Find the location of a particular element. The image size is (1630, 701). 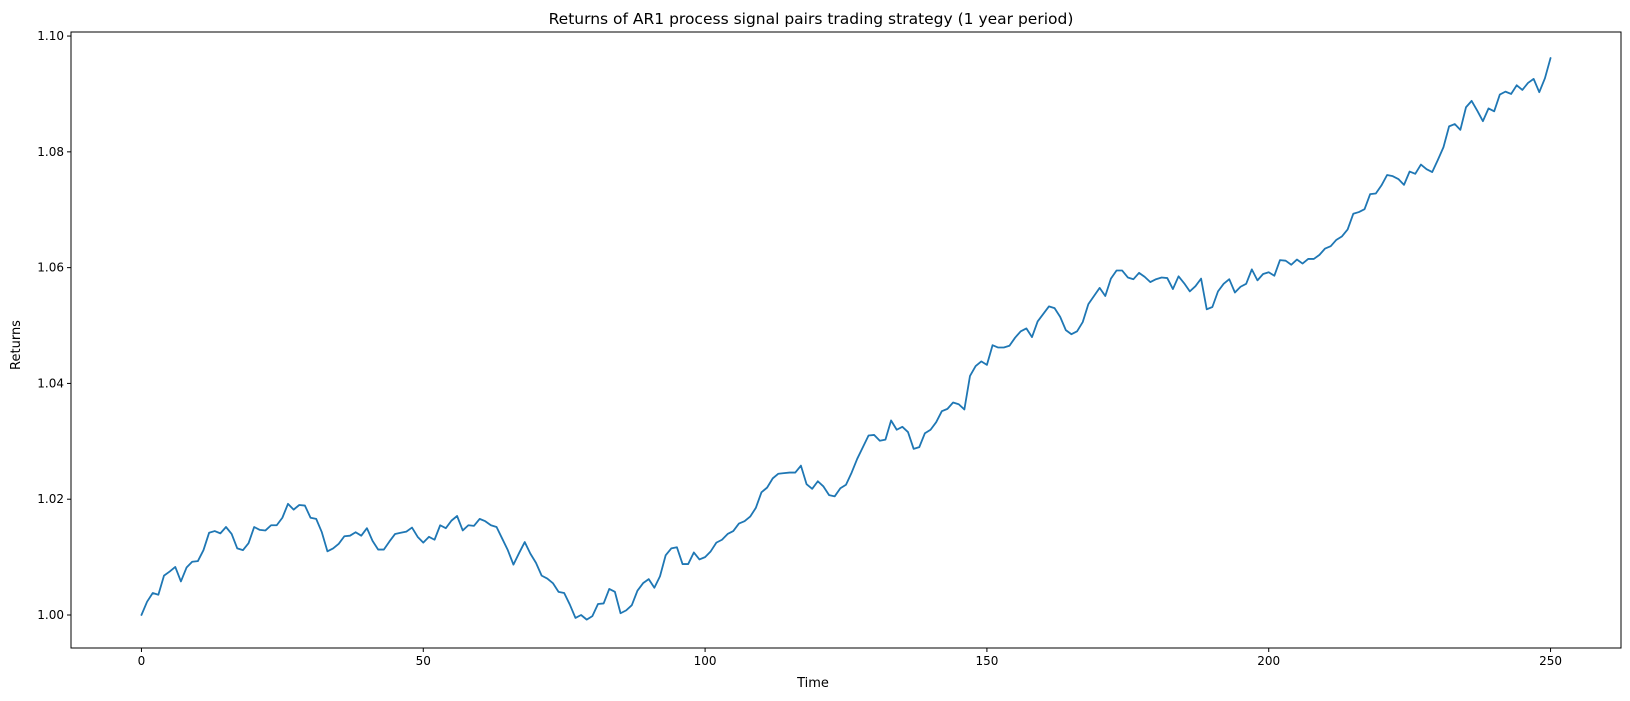

y-axis-label: Returns is located at coordinates (16, 345).